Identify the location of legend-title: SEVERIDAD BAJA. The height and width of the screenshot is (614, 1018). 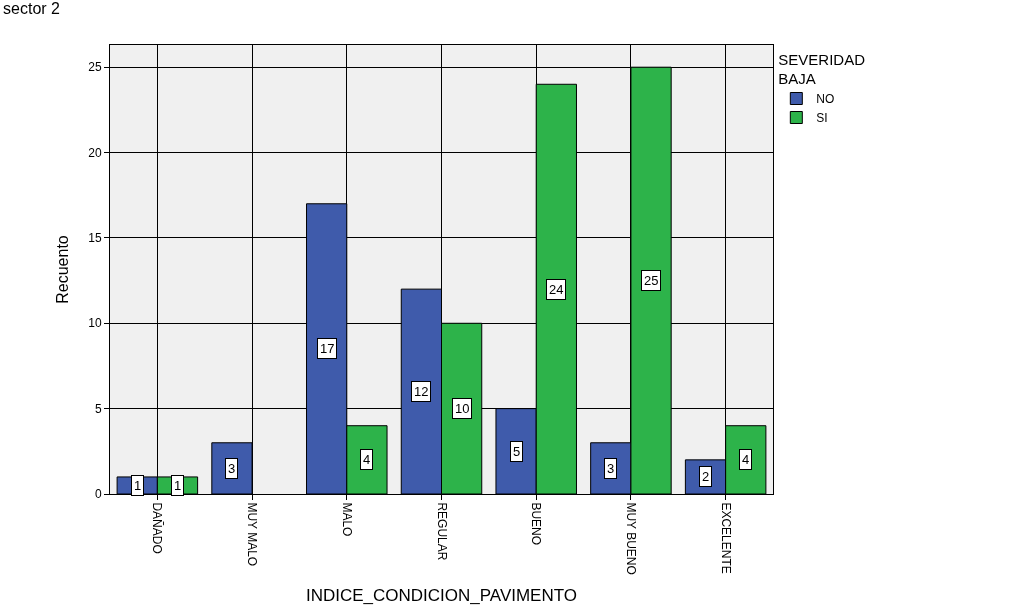
(822, 68).